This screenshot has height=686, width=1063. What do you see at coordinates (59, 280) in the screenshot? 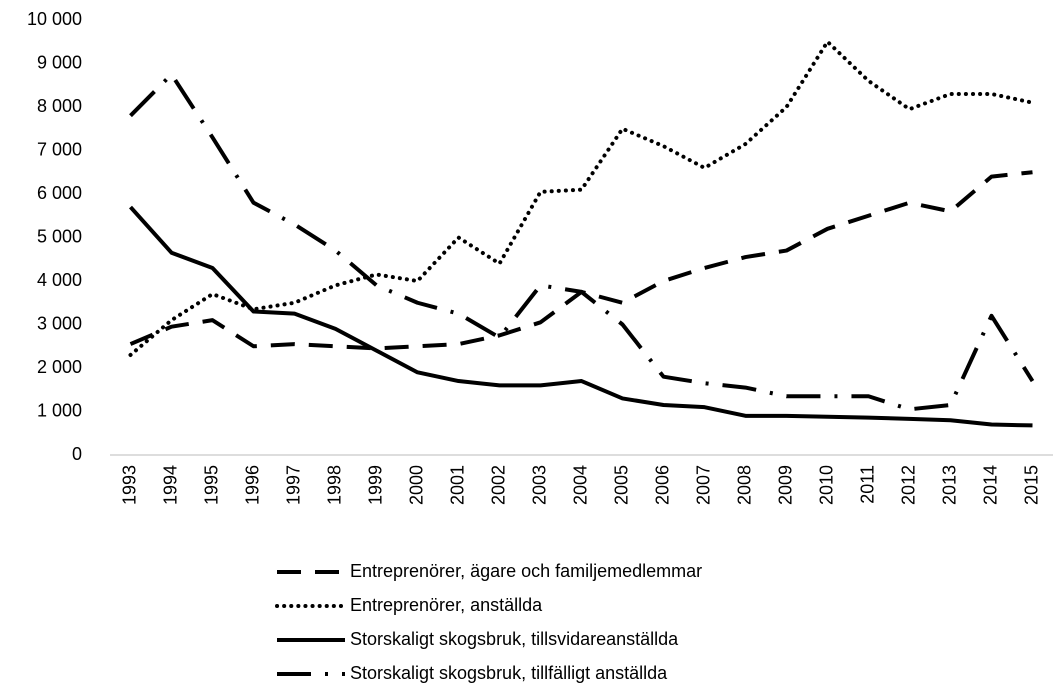
I see `y-tick-label: 4 000` at bounding box center [59, 280].